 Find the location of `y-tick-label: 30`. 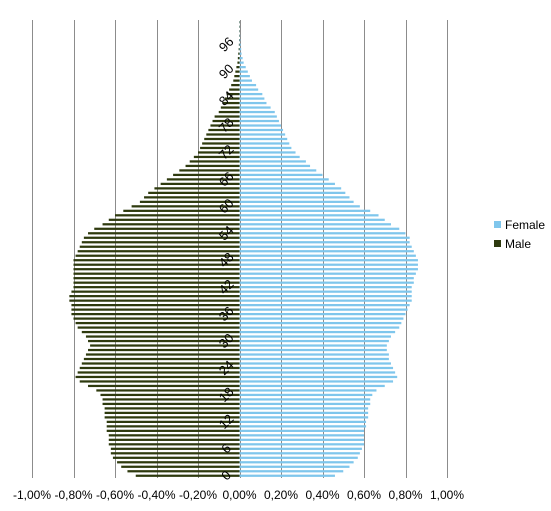

y-tick-label: 30 is located at coordinates (226, 340).